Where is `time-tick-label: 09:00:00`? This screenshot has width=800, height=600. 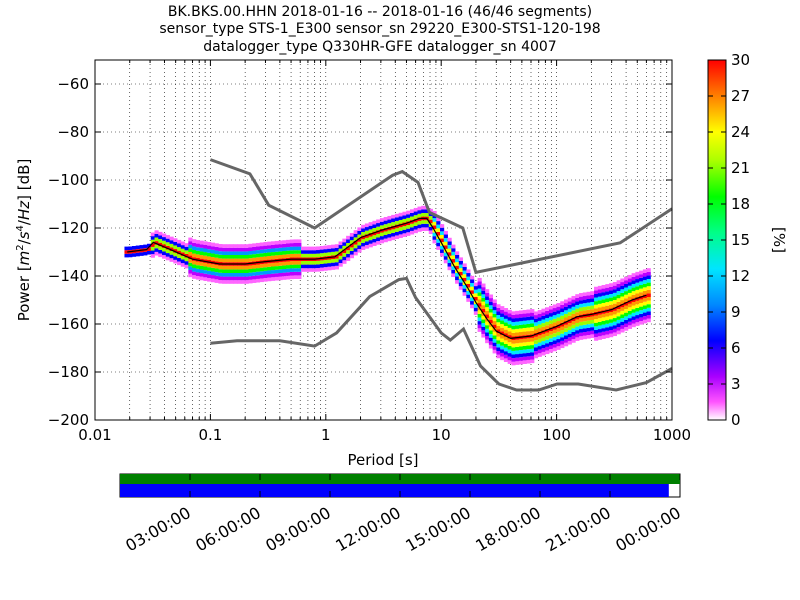 time-tick-label: 09:00:00 is located at coordinates (298, 529).